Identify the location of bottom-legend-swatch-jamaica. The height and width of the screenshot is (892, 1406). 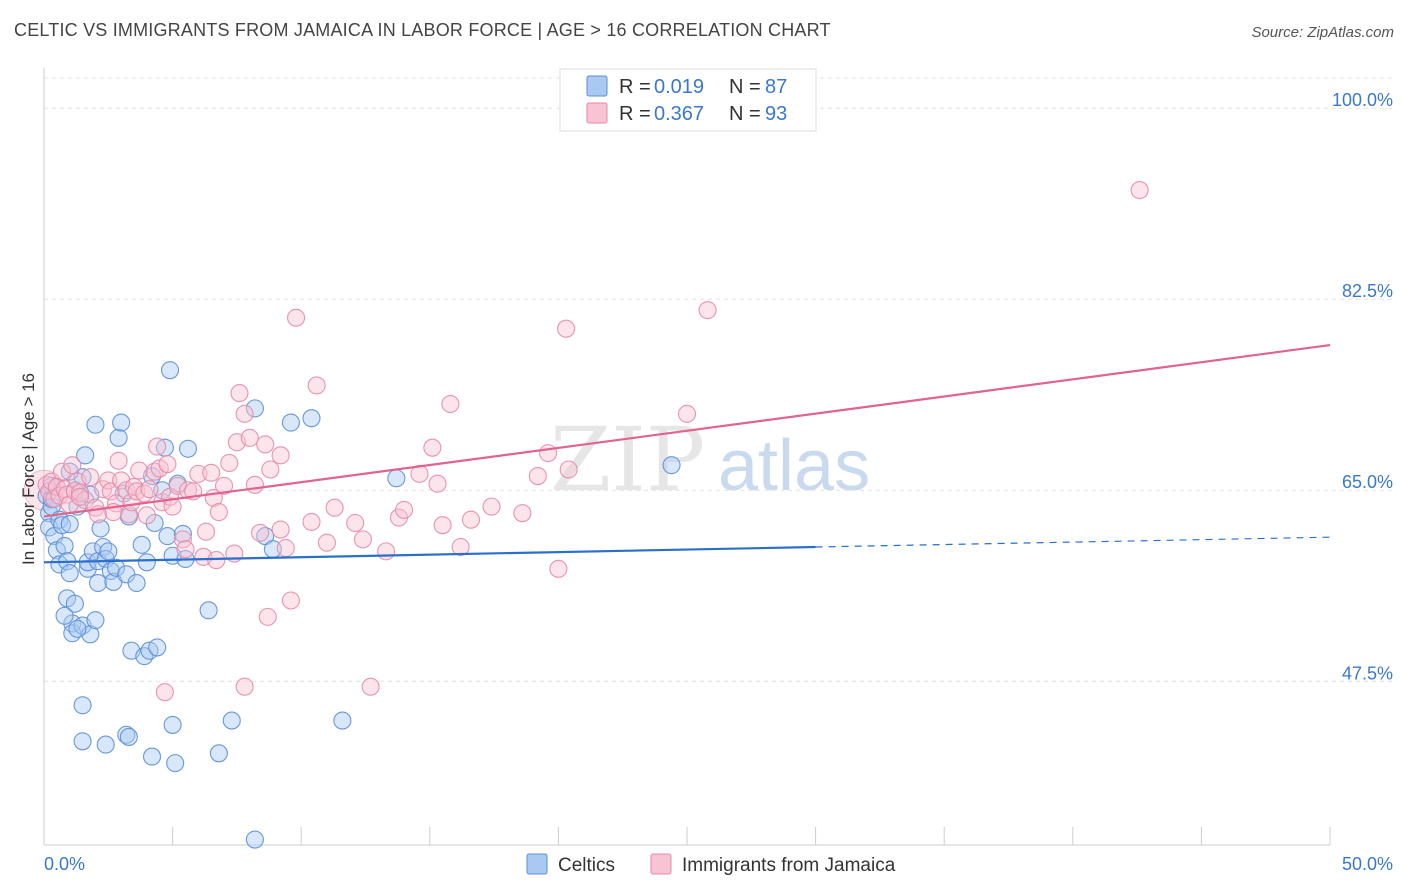
(661, 864).